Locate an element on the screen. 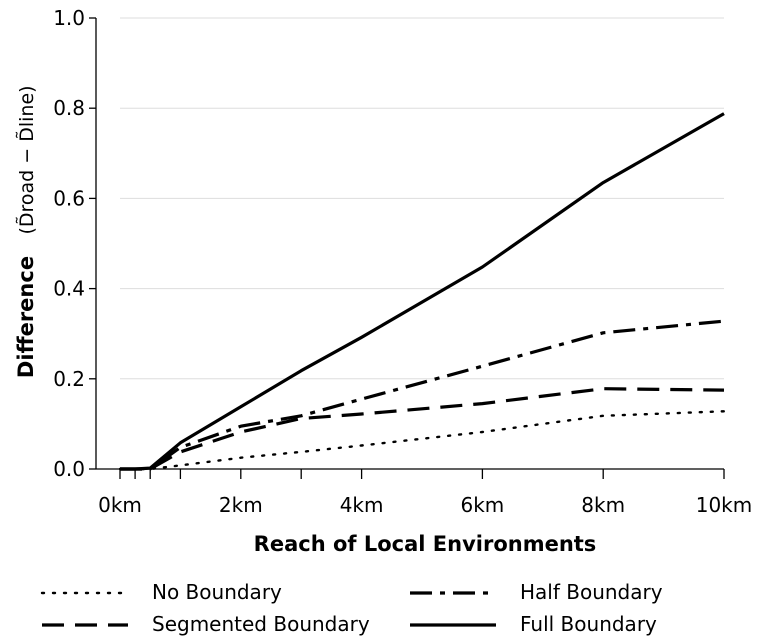 This screenshot has width=757, height=643. legend-label-full-boundary: Full Boundary is located at coordinates (588, 624).